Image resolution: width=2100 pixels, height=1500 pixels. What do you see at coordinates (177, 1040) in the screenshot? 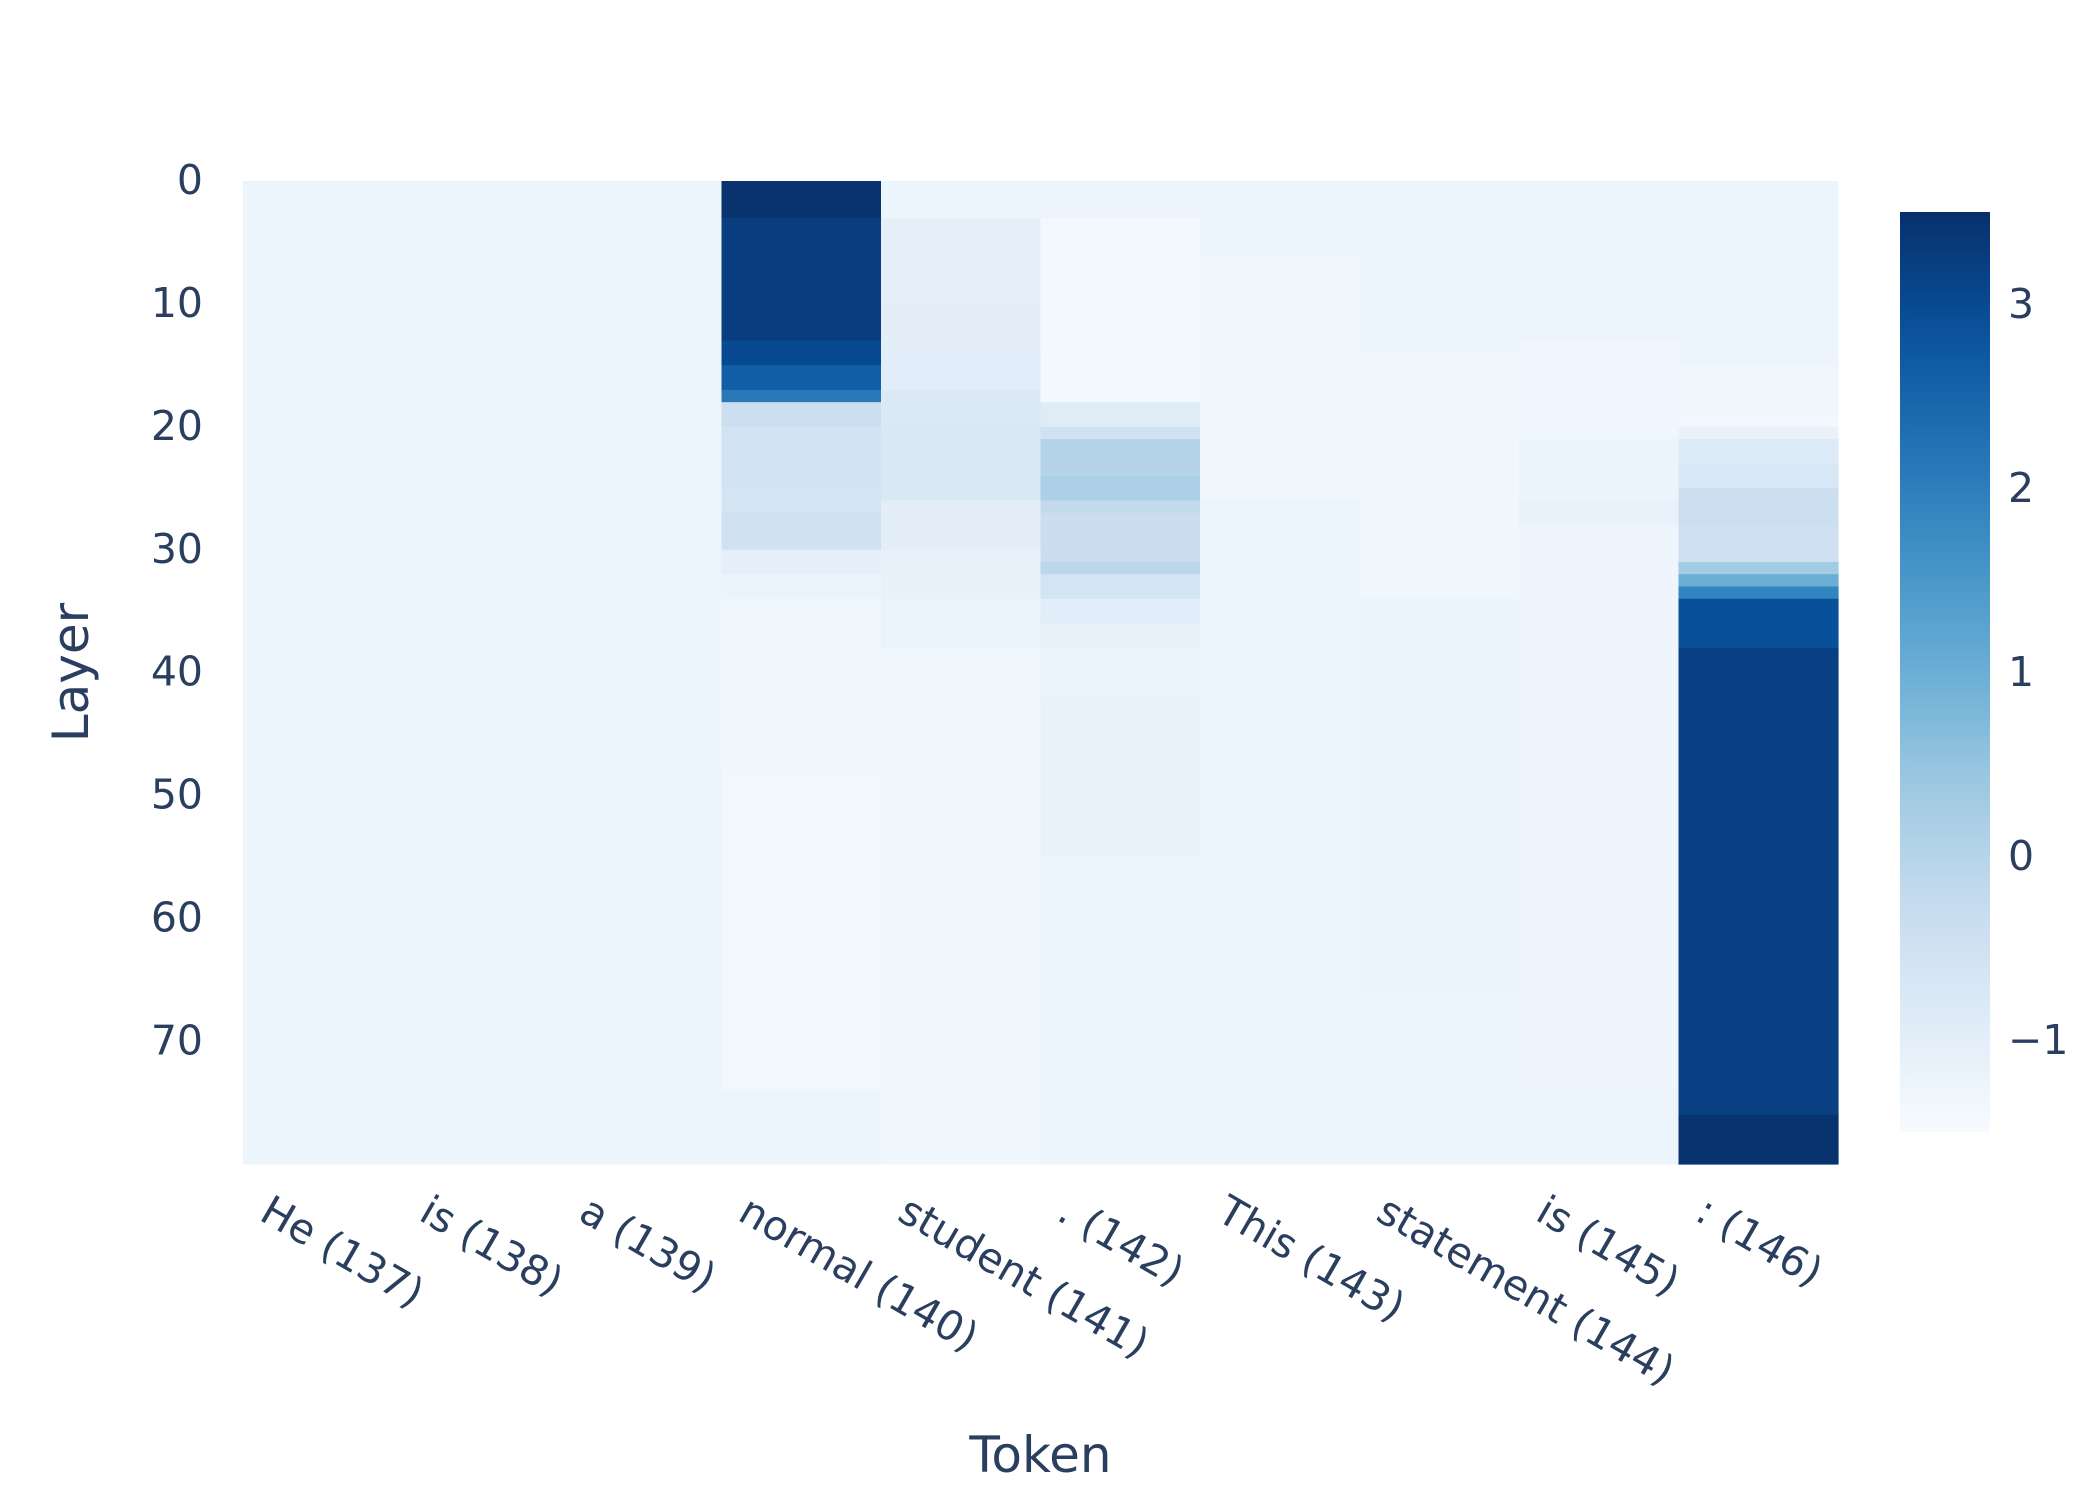
I see `y-tick-label: 70` at bounding box center [177, 1040].